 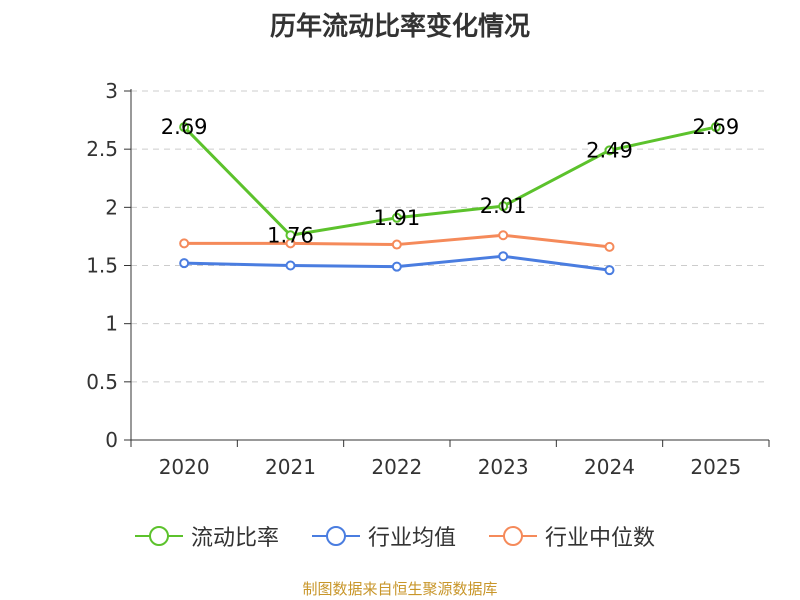 What do you see at coordinates (400, 589) in the screenshot?
I see `source-note: 制图数据来自恒生聚源数据库` at bounding box center [400, 589].